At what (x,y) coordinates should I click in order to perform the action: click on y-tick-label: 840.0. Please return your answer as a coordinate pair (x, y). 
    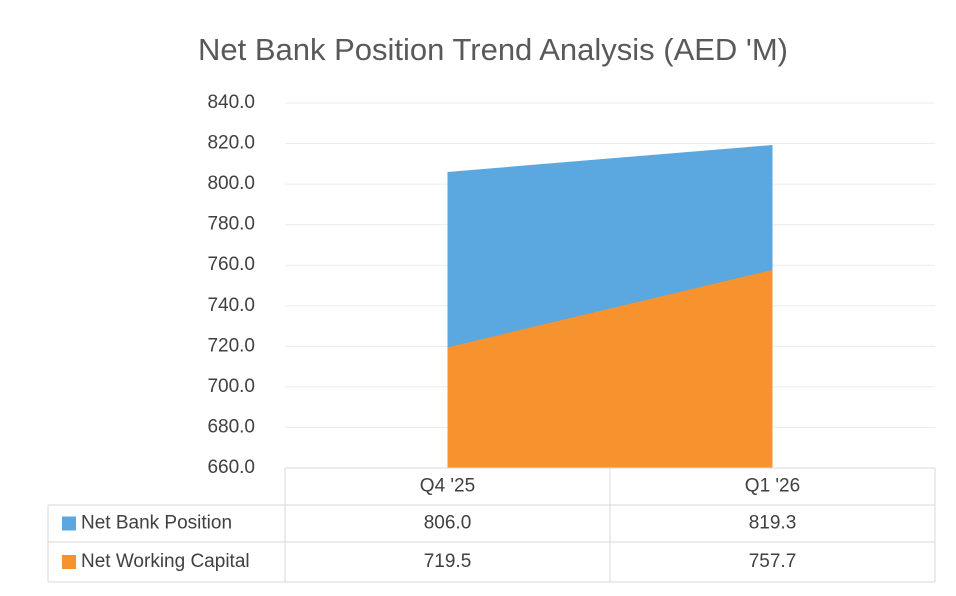
    Looking at the image, I should click on (231, 102).